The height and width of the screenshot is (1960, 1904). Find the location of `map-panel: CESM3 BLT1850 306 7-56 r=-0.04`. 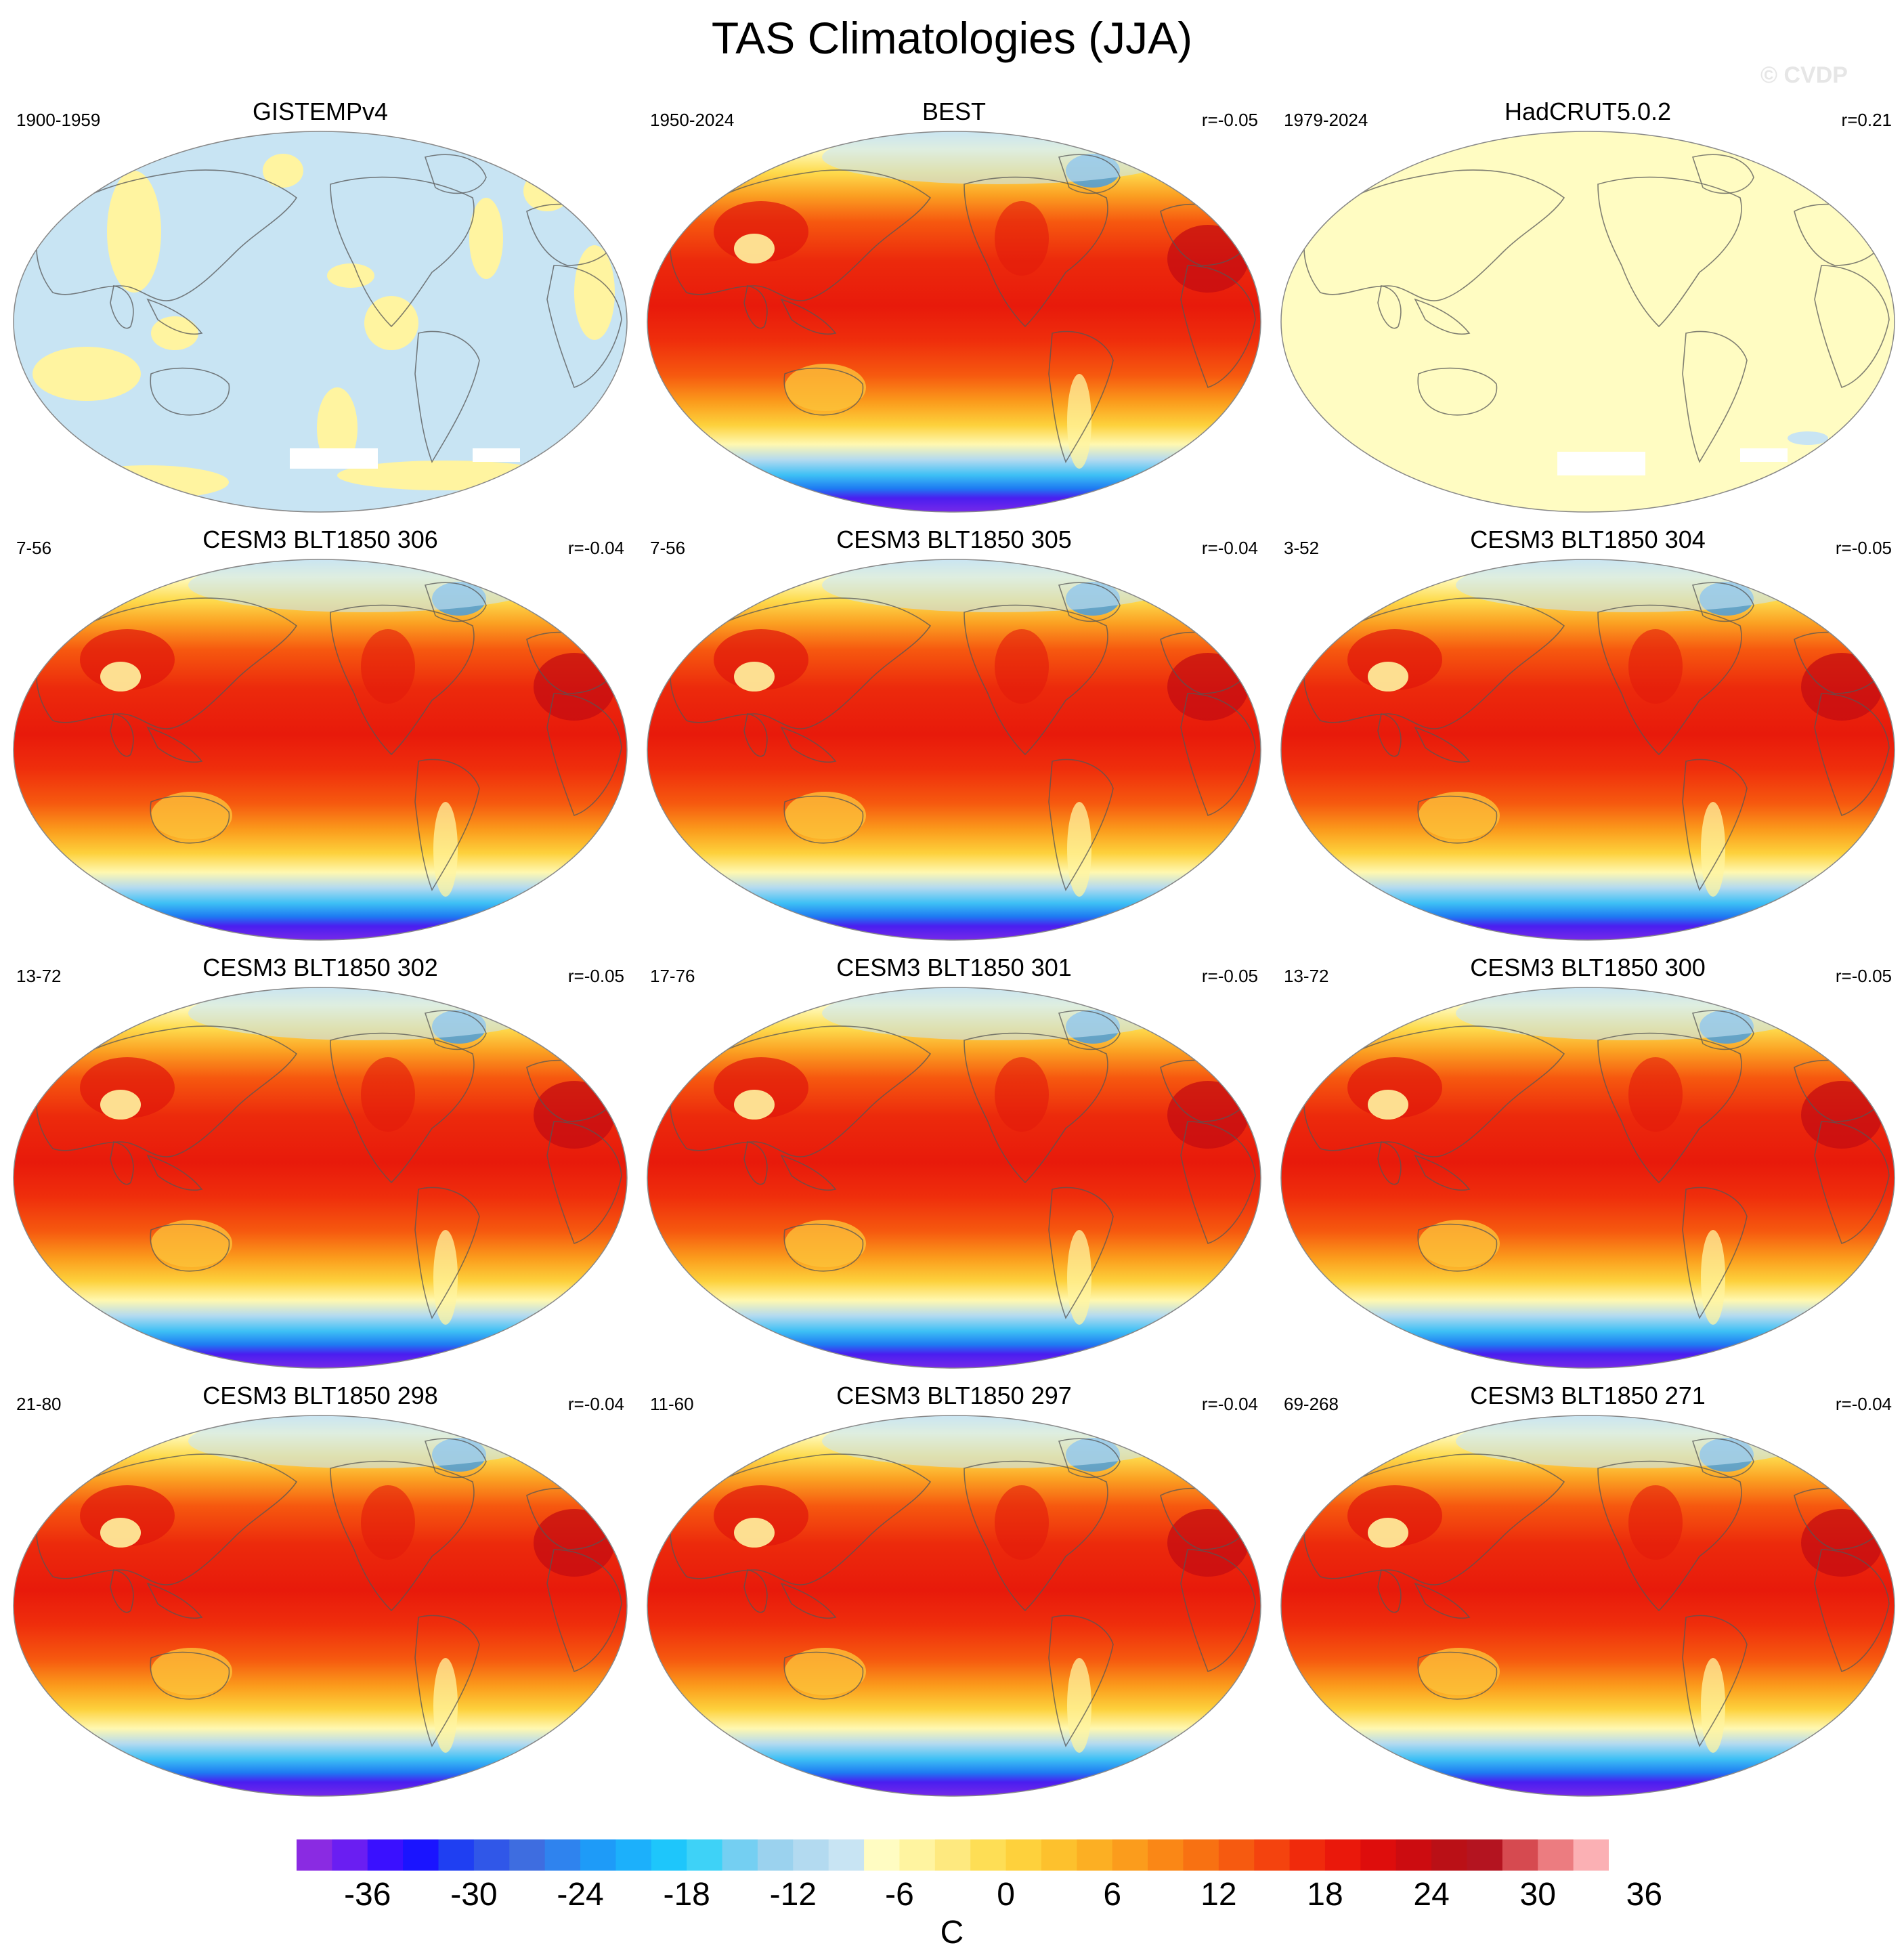

map-panel: CESM3 BLT1850 306 7-56 r=-0.04 is located at coordinates (320, 735).